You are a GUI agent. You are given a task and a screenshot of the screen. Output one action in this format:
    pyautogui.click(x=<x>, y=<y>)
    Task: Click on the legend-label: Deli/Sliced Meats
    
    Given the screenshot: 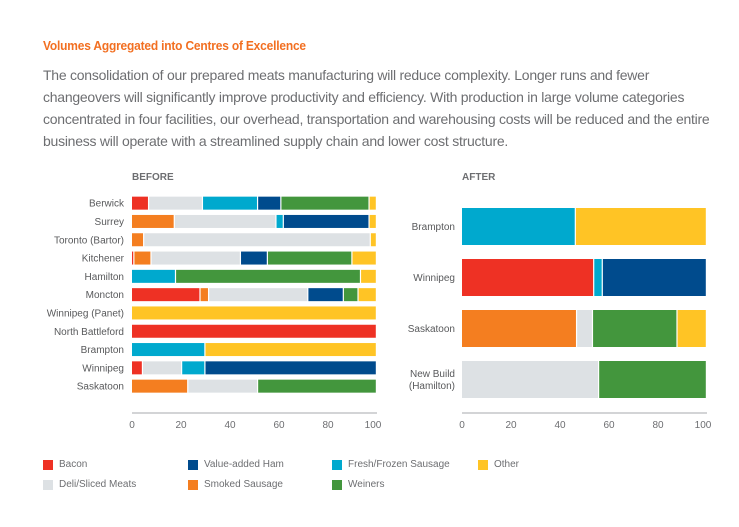 What is the action you would take?
    pyautogui.click(x=98, y=484)
    